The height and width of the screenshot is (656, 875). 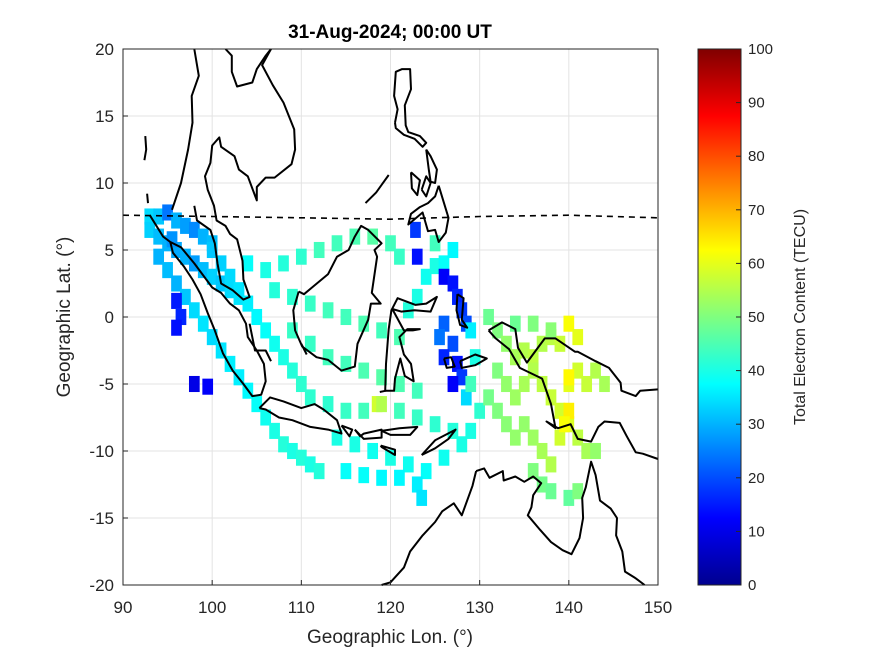 I want to click on colorbar-tick-label: 40, so click(x=756, y=371).